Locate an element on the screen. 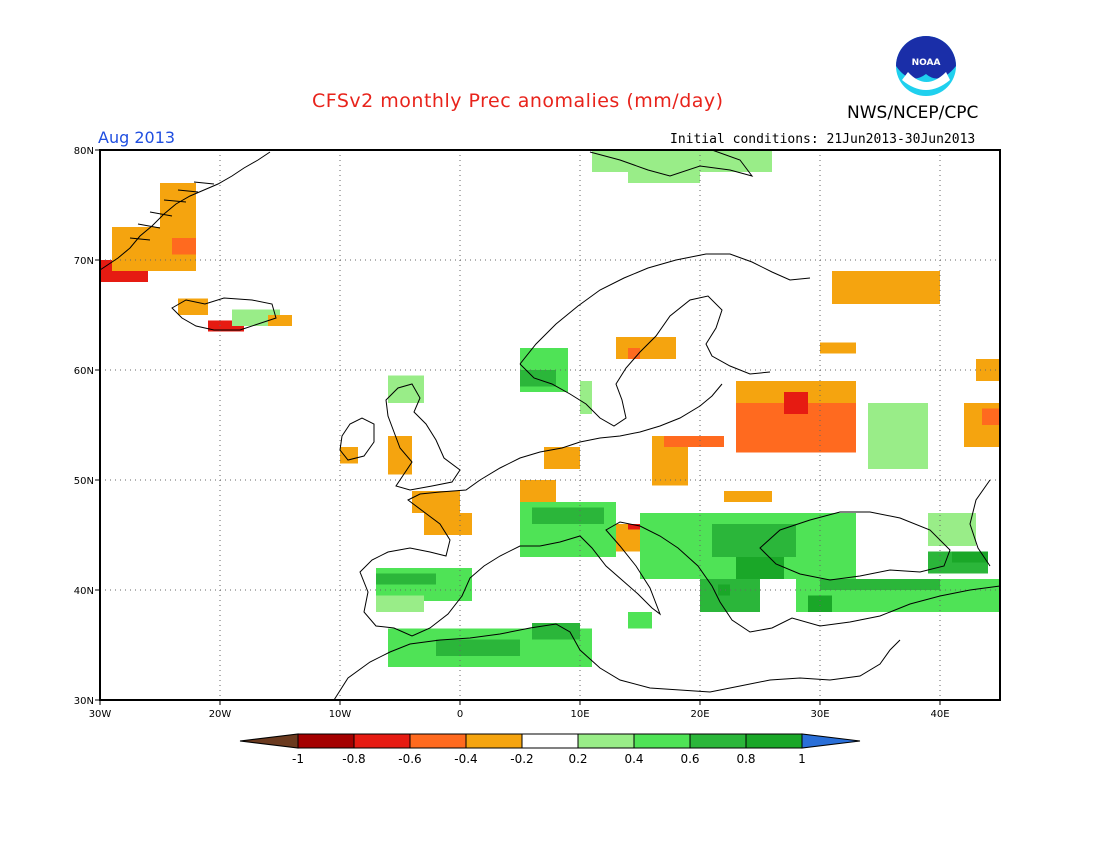  lon-tick-label: 40E is located at coordinates (939, 714).